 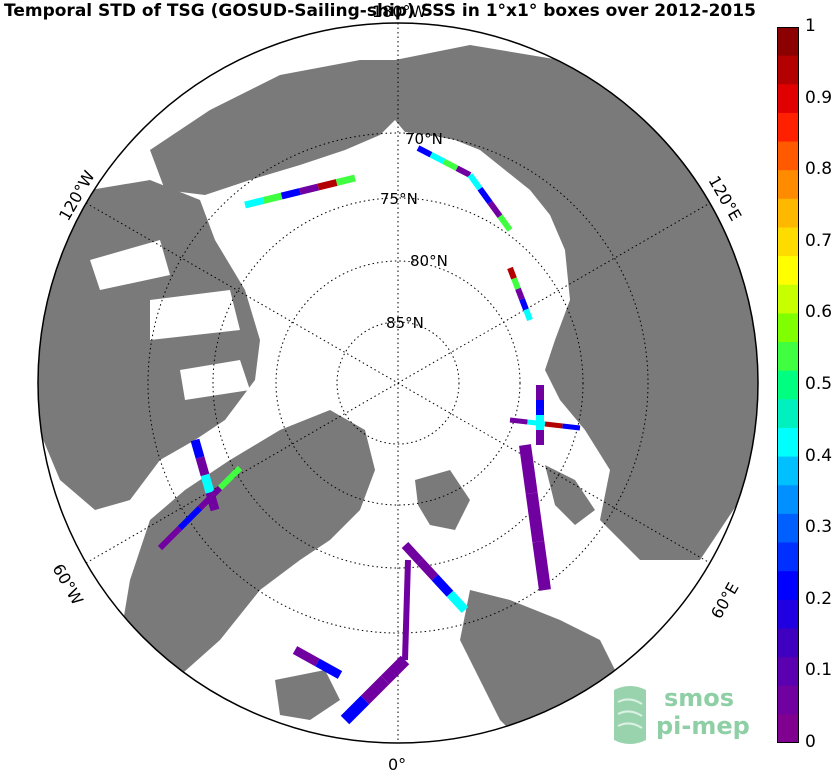 I want to click on lon-label-180: 180°W, so click(x=399, y=11).